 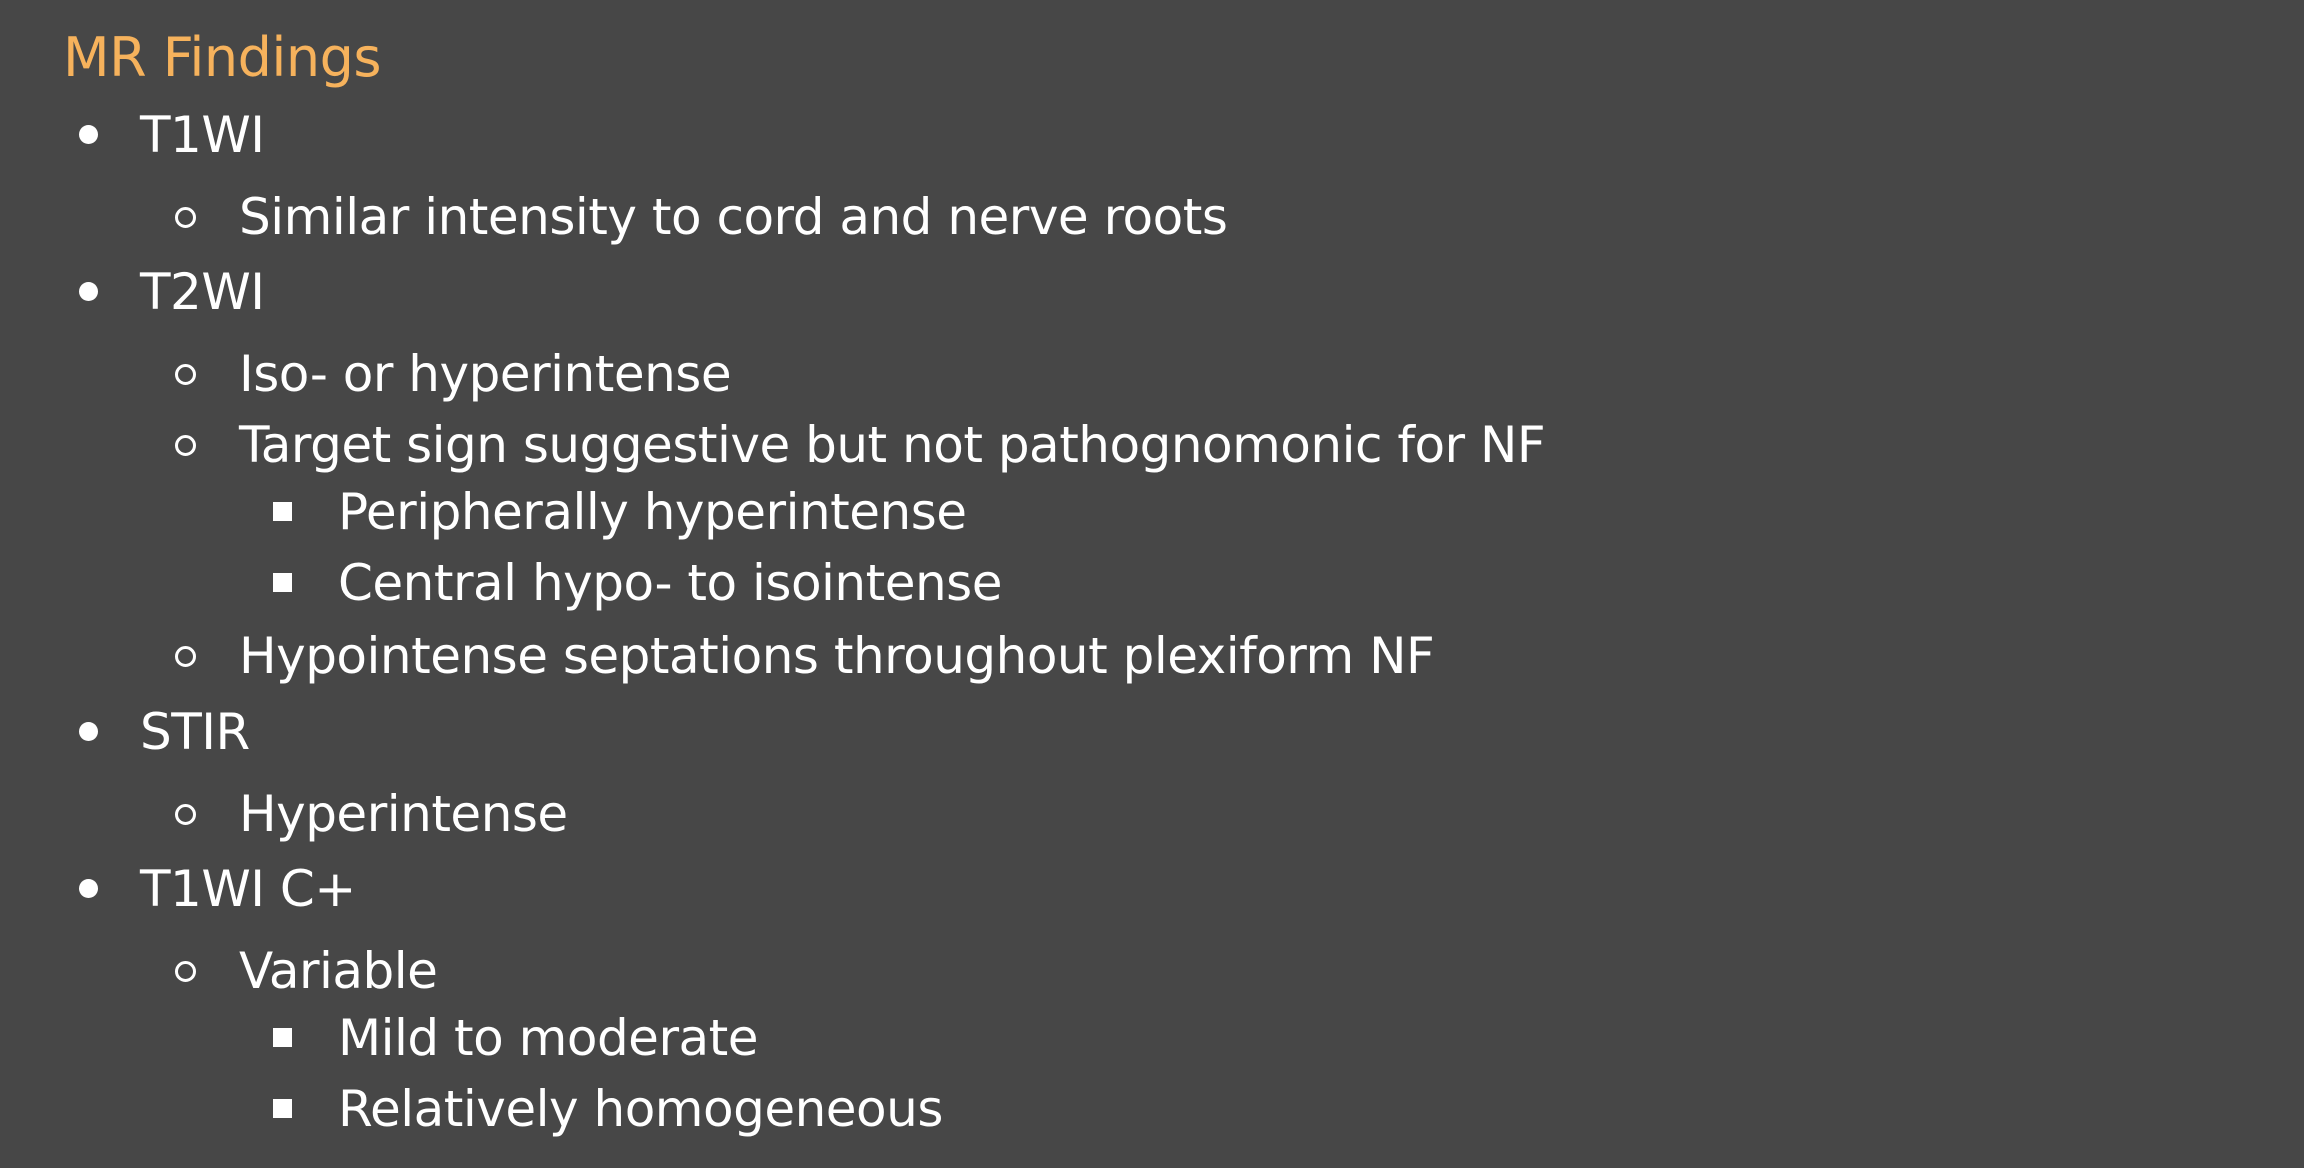 What do you see at coordinates (652, 512) in the screenshot?
I see `bullet-text: Peripherally hyperintense` at bounding box center [652, 512].